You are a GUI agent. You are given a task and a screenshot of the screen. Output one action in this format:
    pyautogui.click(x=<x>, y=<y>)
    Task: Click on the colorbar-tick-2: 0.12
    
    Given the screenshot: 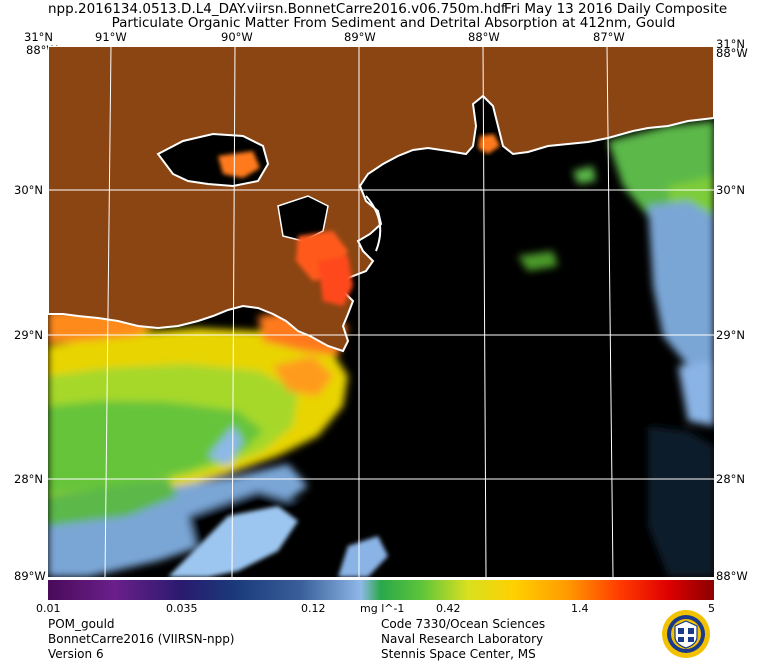 What is the action you would take?
    pyautogui.click(x=313, y=608)
    